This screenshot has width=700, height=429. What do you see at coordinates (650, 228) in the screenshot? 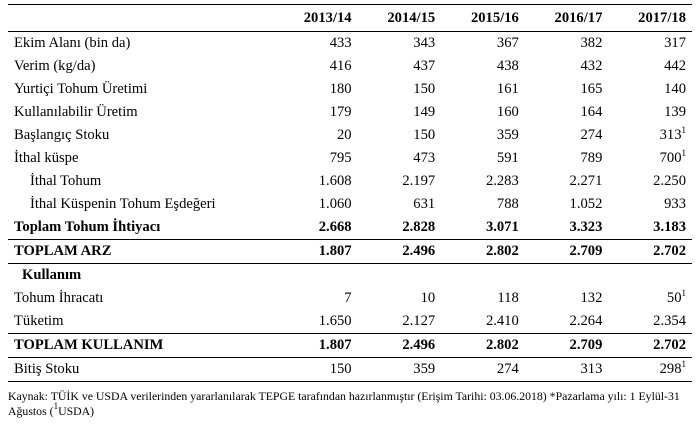
I see `cell-value: 3.183` at bounding box center [650, 228].